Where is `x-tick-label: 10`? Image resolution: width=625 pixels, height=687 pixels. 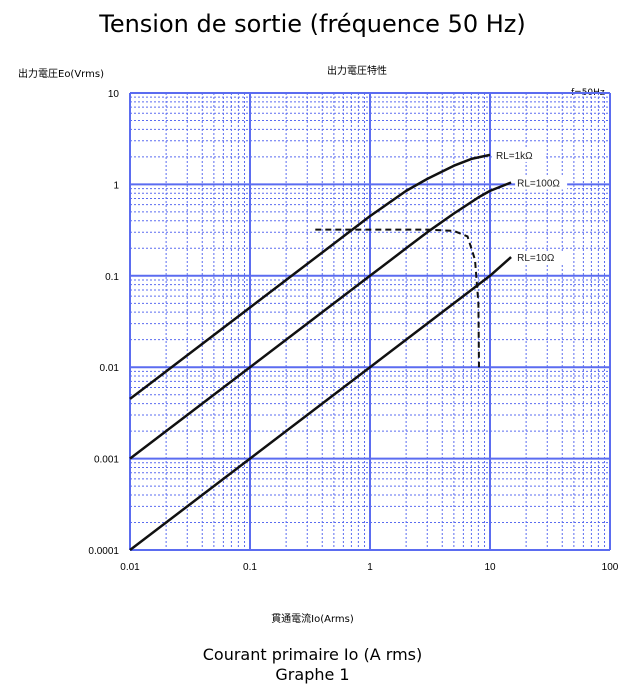 x-tick-label: 10 is located at coordinates (490, 567).